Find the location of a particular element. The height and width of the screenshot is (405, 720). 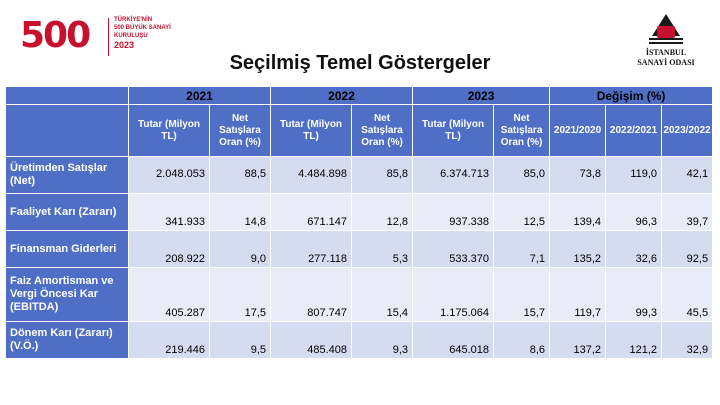

cell-tutar-2021: 405.287 is located at coordinates (169, 294).